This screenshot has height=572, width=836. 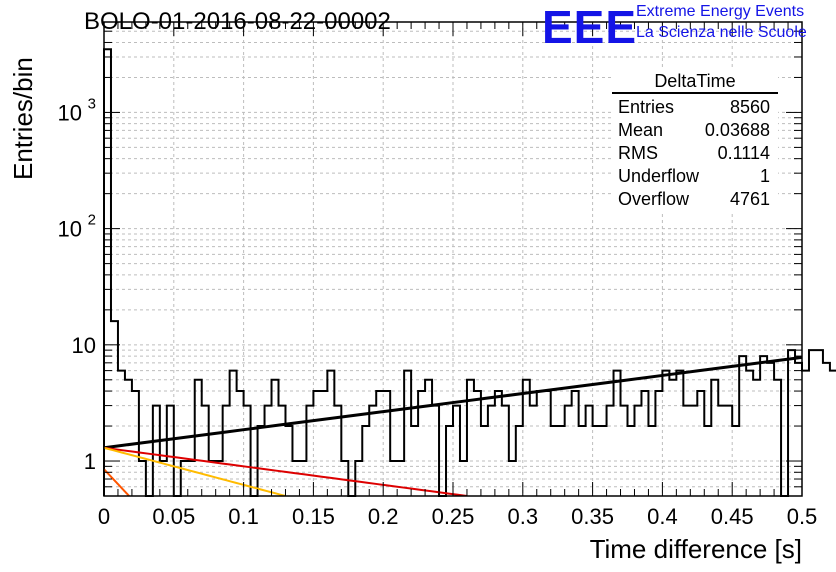 What do you see at coordinates (90, 461) in the screenshot?
I see `y-tick-label: 1` at bounding box center [90, 461].